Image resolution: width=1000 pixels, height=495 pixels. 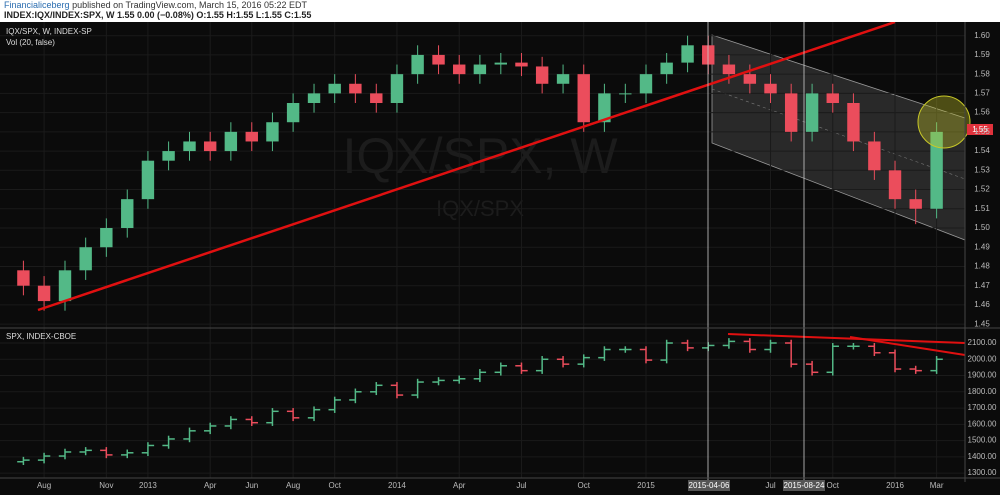 I want to click on y-tick-label: 1.54, so click(x=982, y=150).